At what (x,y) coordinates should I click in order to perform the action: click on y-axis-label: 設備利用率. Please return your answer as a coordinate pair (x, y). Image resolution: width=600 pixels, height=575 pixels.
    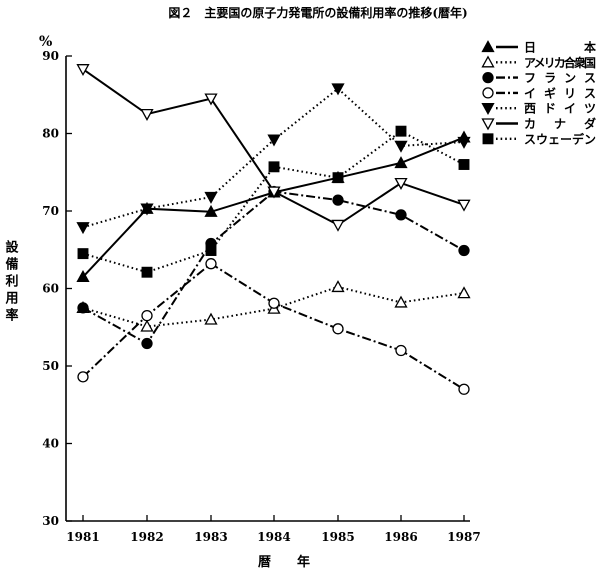
    Looking at the image, I should click on (11, 282).